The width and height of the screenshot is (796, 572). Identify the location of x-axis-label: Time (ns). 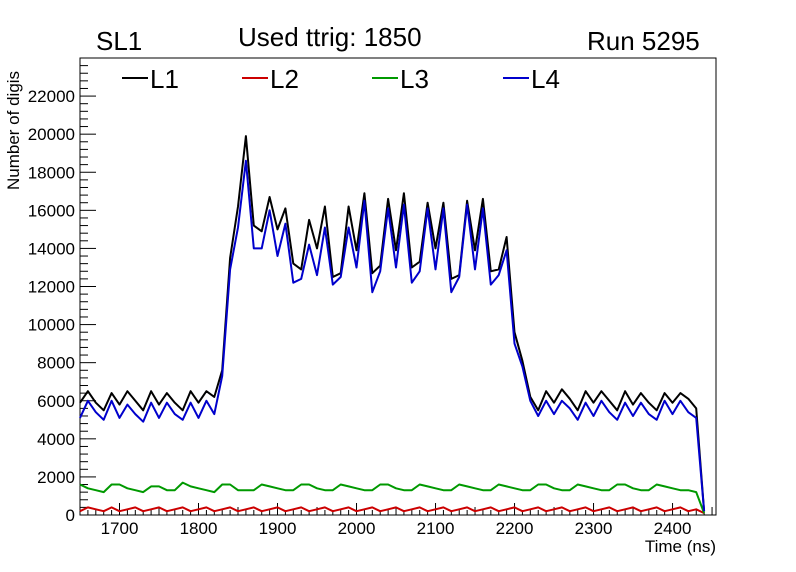
(680, 546).